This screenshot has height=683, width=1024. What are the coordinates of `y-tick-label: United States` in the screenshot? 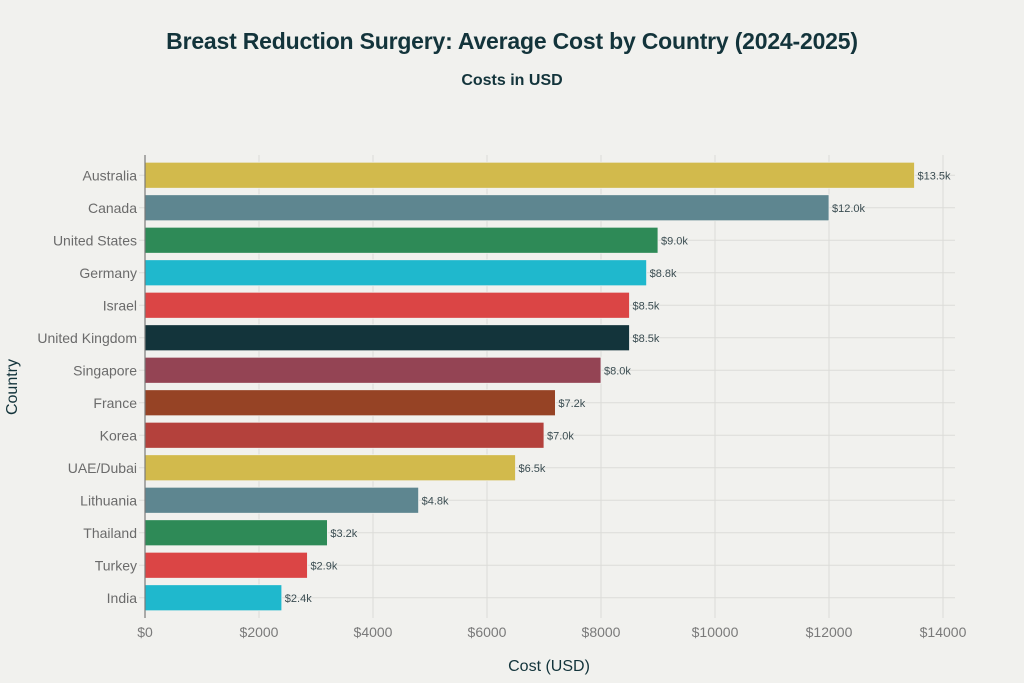 It's located at (95, 240).